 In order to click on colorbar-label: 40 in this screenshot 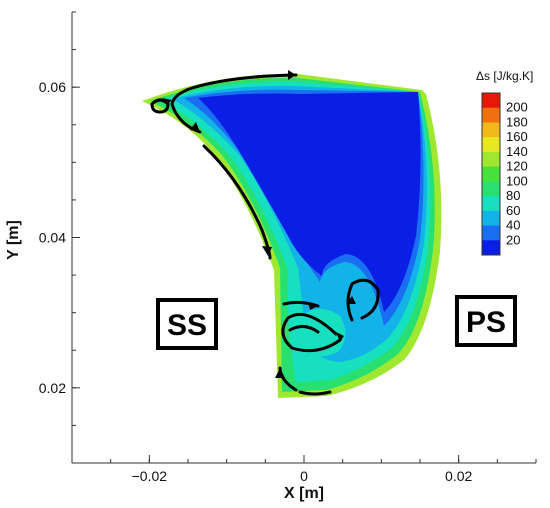, I will do `click(513, 225)`.